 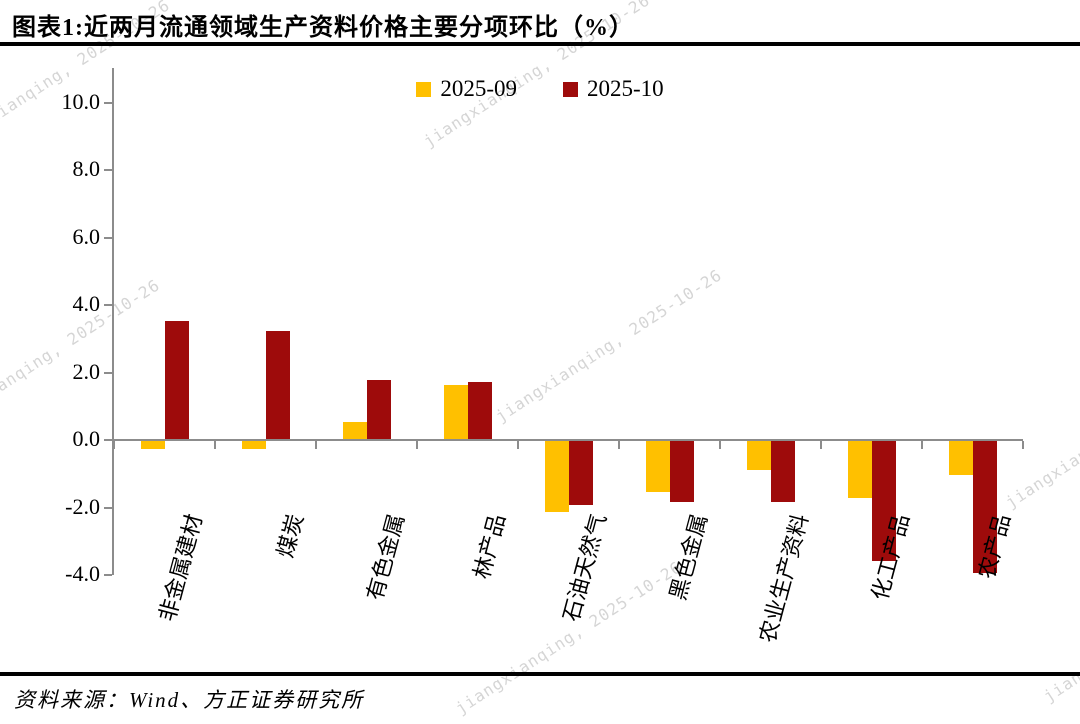 What do you see at coordinates (625, 88) in the screenshot?
I see `legend-label-2025-10: 2025-10` at bounding box center [625, 88].